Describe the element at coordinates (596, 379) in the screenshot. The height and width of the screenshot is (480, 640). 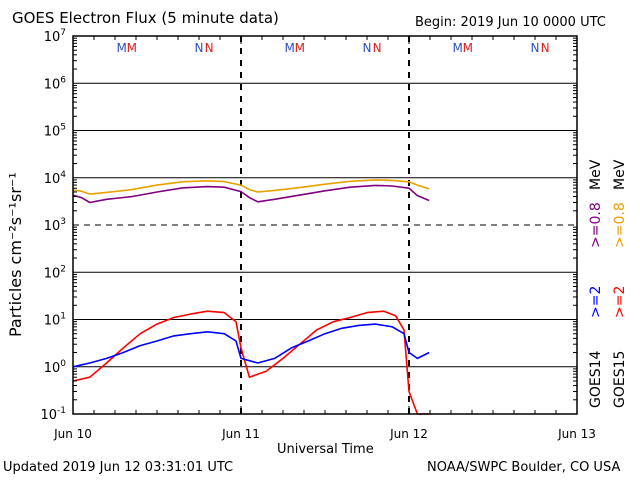
I see `satellite-label-goes14: GOES14` at that location.